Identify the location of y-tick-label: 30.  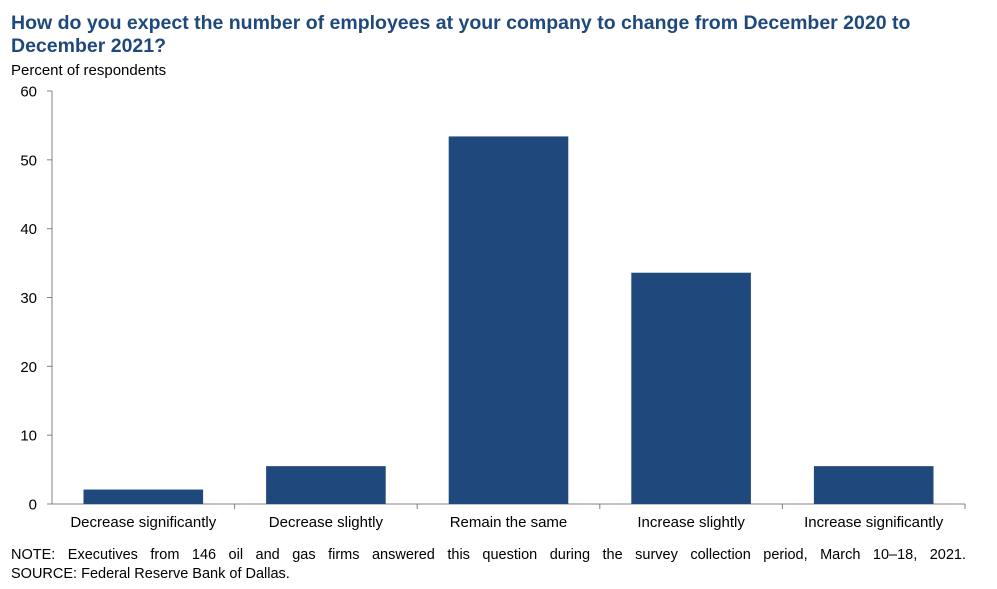
(28, 298).